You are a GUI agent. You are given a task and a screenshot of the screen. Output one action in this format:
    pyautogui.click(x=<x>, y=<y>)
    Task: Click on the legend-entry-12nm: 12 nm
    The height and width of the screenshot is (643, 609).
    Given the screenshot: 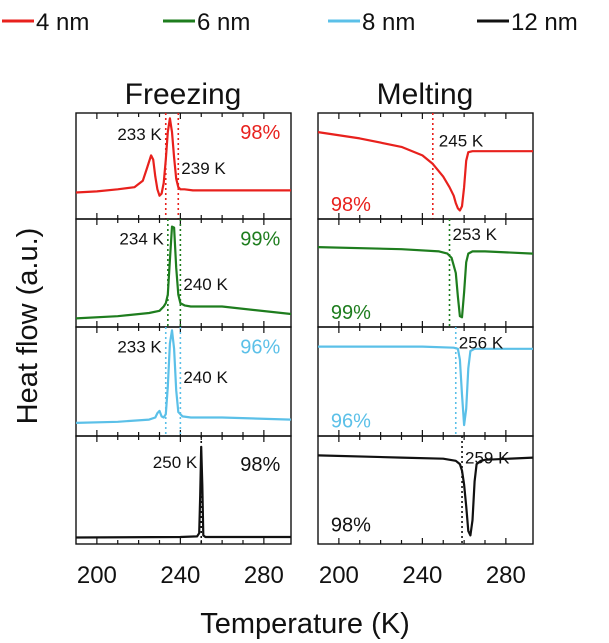 What is the action you would take?
    pyautogui.click(x=527, y=22)
    